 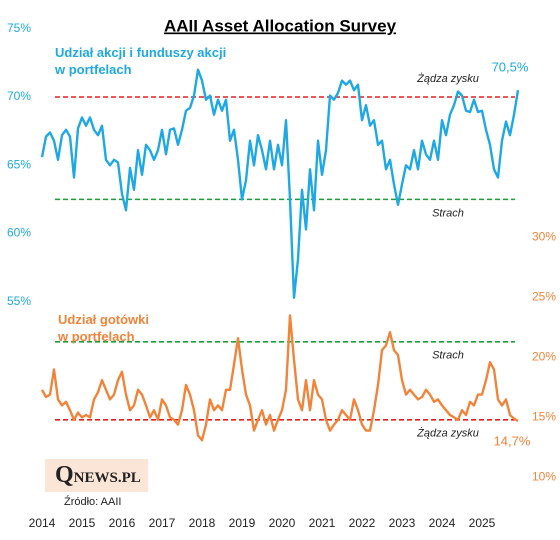 What do you see at coordinates (19, 233) in the screenshot?
I see `y-tick-label: 60%` at bounding box center [19, 233].